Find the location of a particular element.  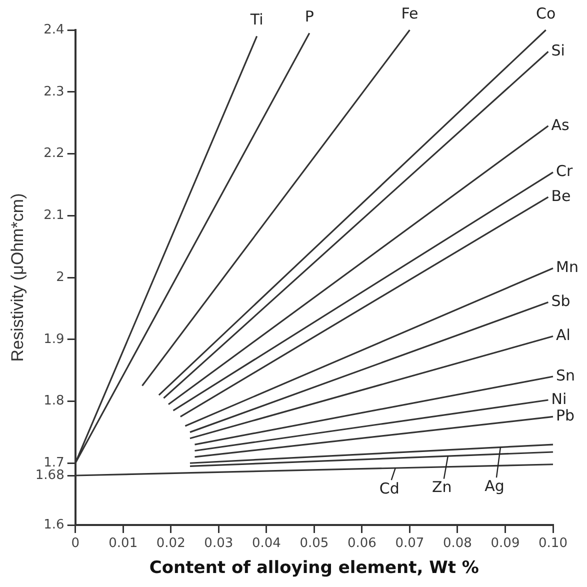

series-label: Zn is located at coordinates (442, 487).